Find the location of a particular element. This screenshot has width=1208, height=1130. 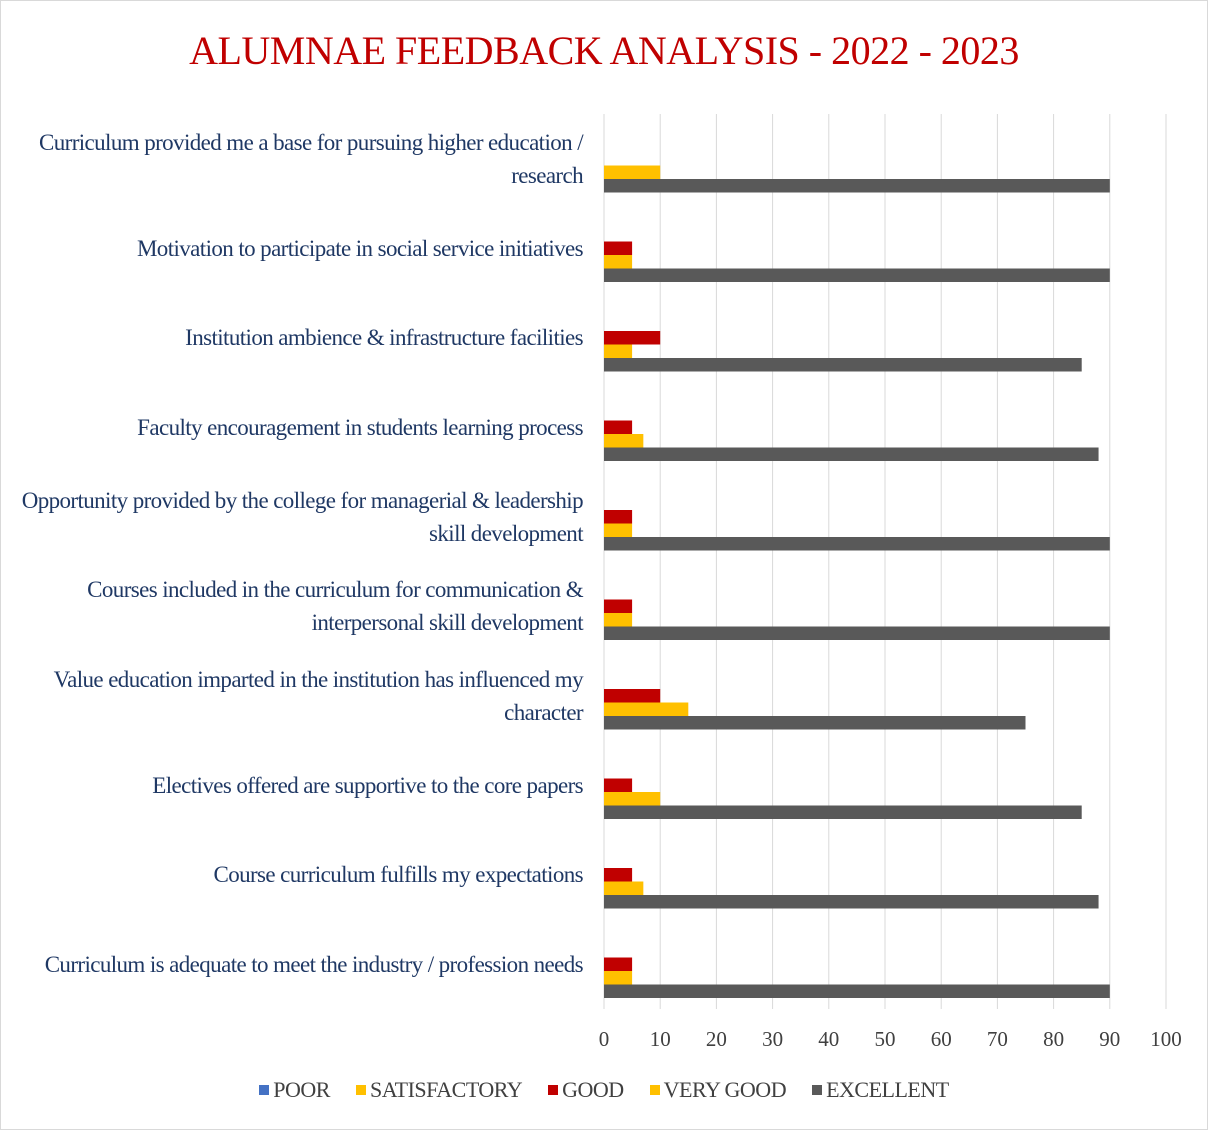

legend-label: VERY GOOD is located at coordinates (725, 1089).